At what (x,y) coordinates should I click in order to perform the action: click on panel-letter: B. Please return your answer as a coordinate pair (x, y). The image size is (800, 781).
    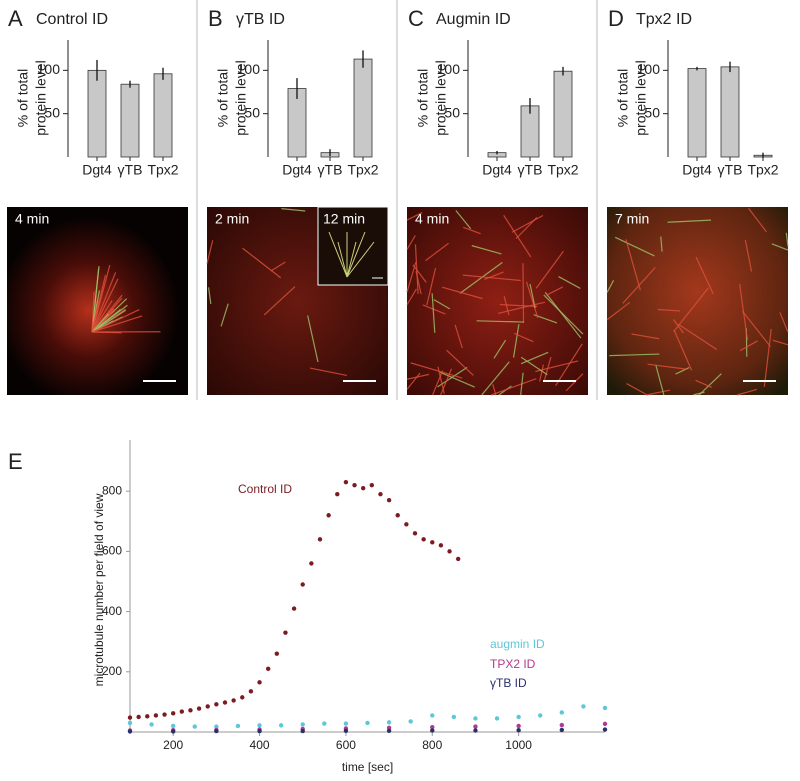
    Looking at the image, I should click on (215, 18).